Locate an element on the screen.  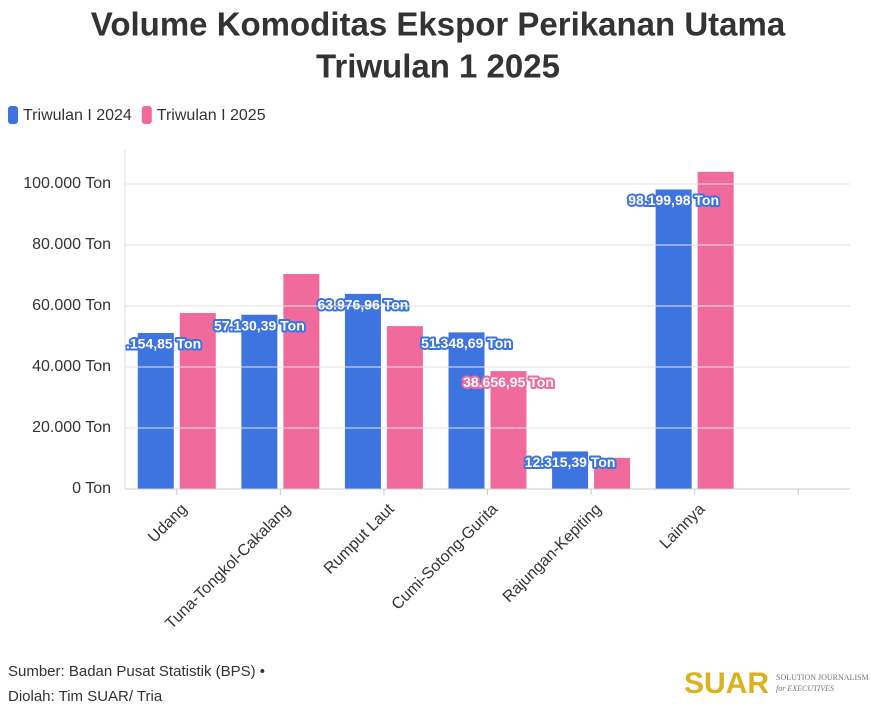
chart-title: Volume Komoditas Ekspor Perikanan Utama is located at coordinates (438, 24).